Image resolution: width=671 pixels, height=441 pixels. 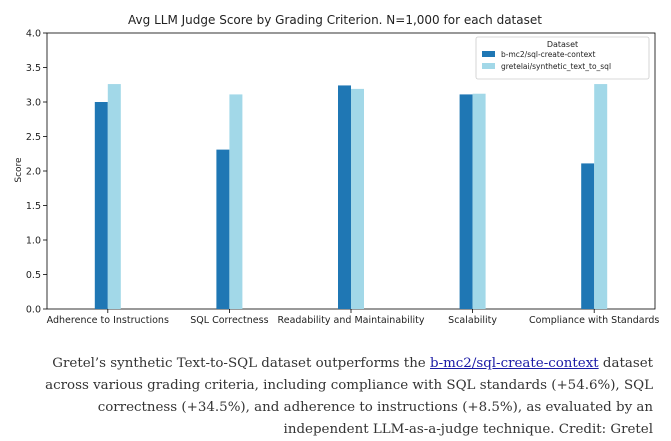 I want to click on y-tick-label: 2.5, so click(x=33, y=137).